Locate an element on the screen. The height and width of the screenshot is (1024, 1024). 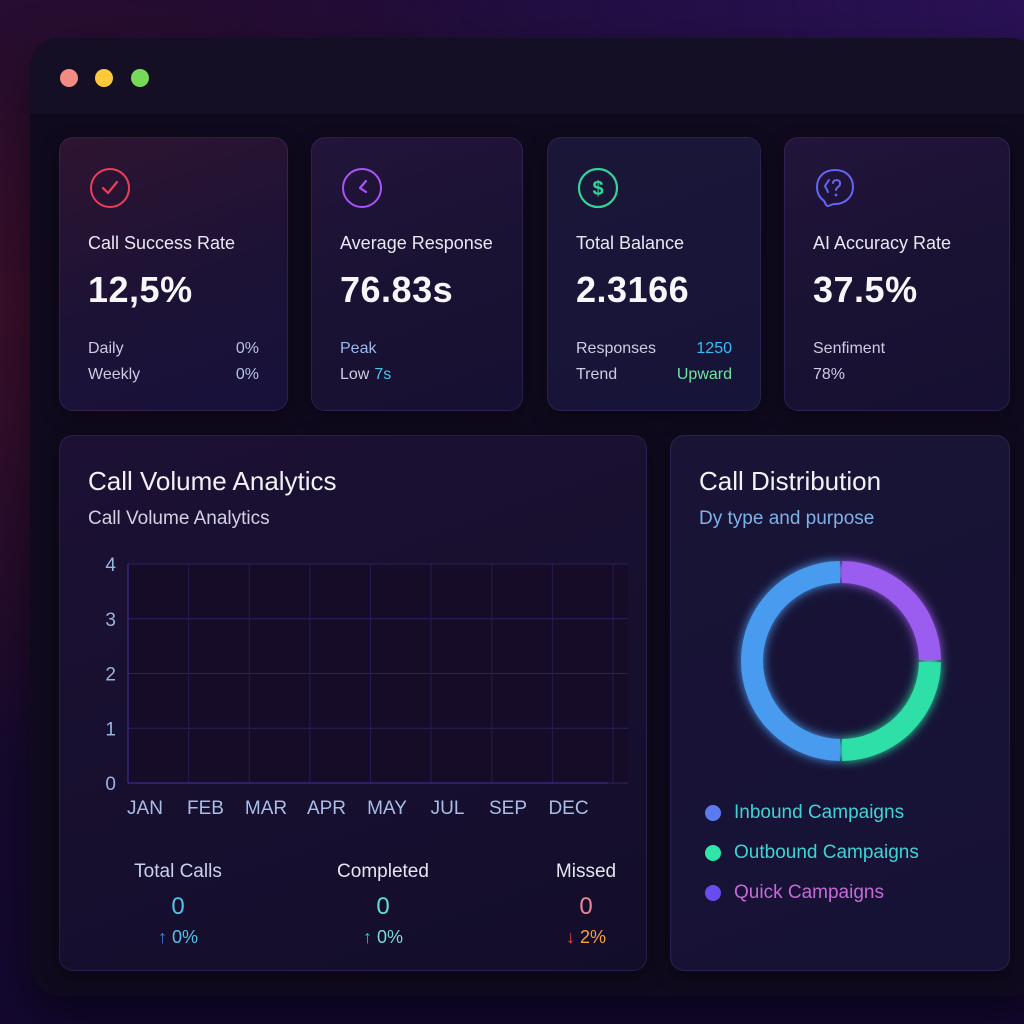
summary-label: Total Calls is located at coordinates (178, 871).